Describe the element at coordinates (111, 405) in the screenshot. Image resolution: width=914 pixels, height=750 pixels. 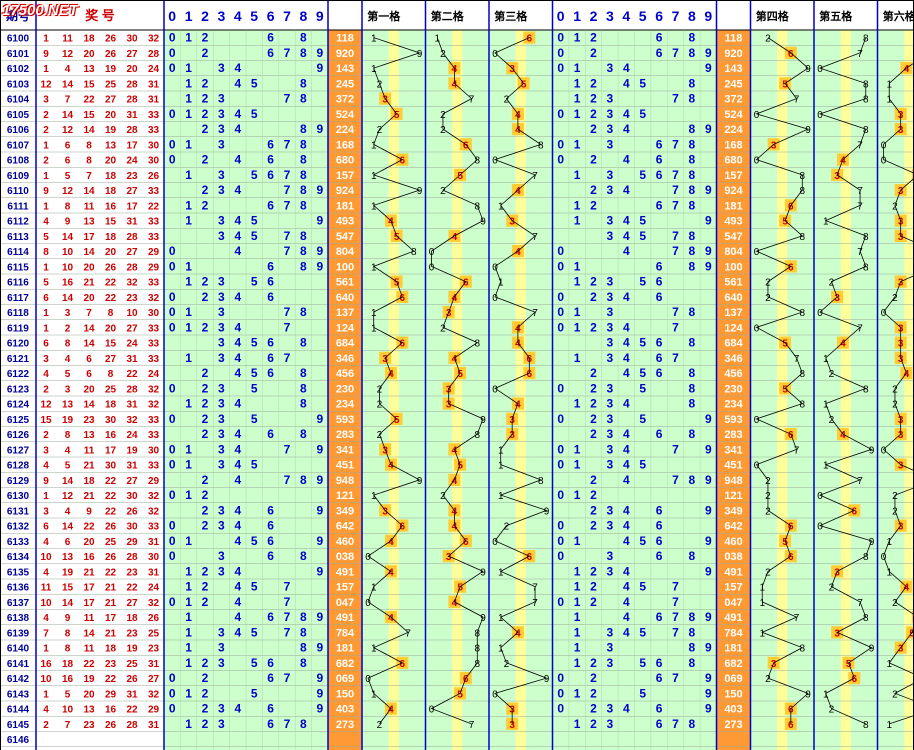
I see `winning-number: 18` at that location.